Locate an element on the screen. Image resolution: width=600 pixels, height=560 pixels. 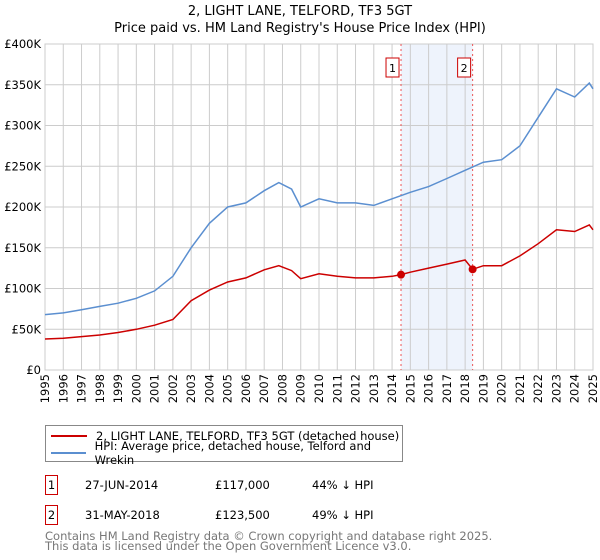
x-tick-label: 2023 is located at coordinates (556, 388).